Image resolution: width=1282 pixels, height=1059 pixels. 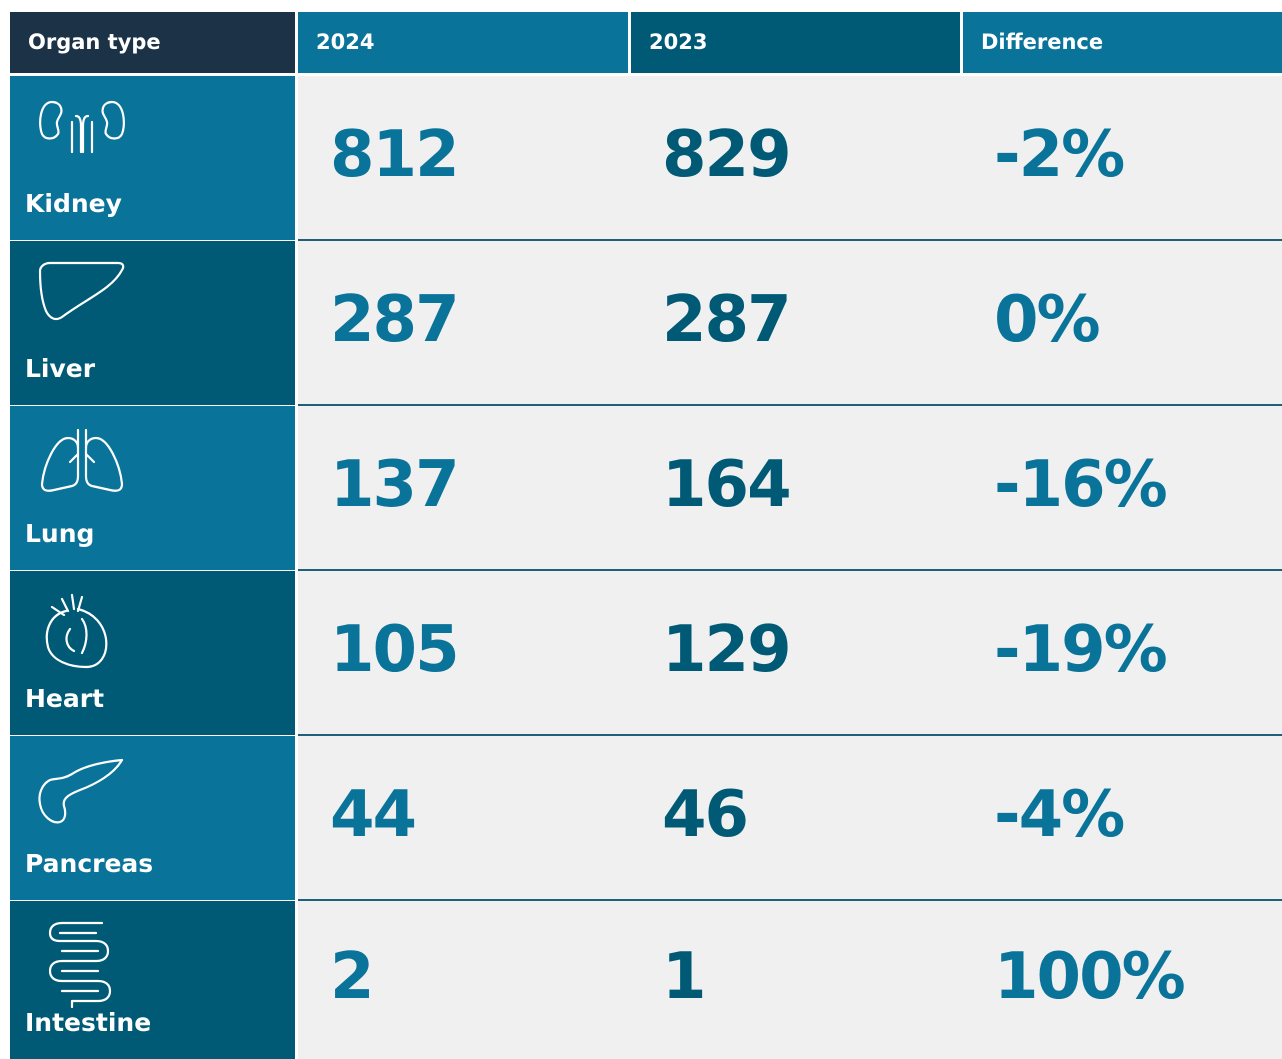 I want to click on organ-cell: Kidney, so click(x=152, y=158).